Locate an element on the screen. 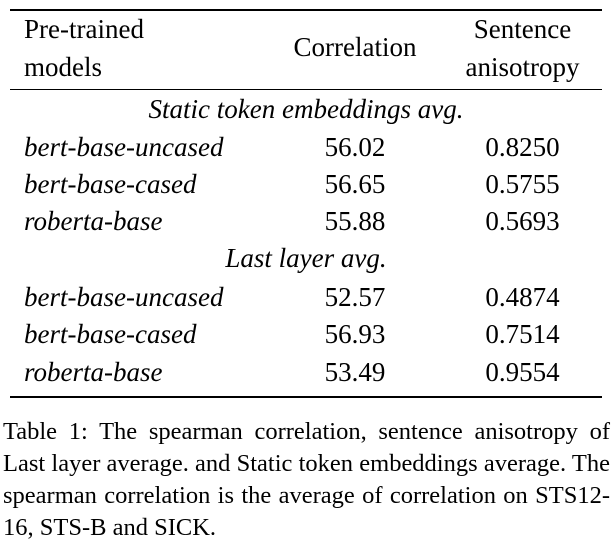 Image resolution: width=613 pixels, height=549 pixels. header-models: Pre-trained models is located at coordinates (84, 48).